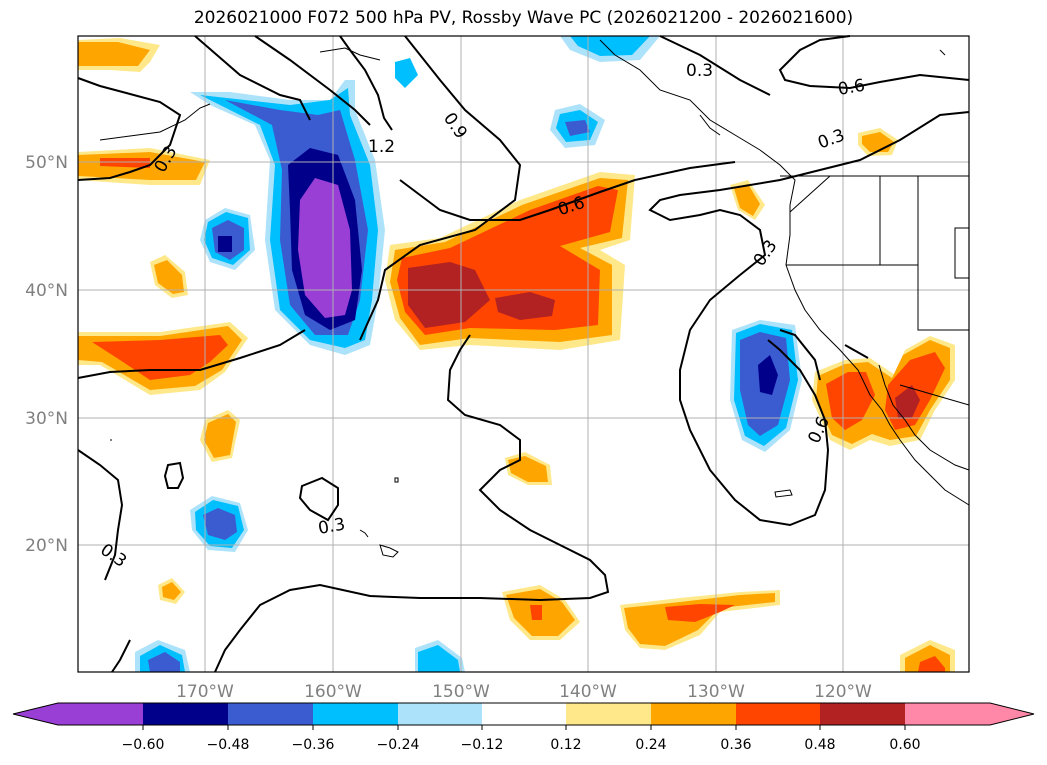  I want to click on lon-label: 170°W, so click(205, 692).